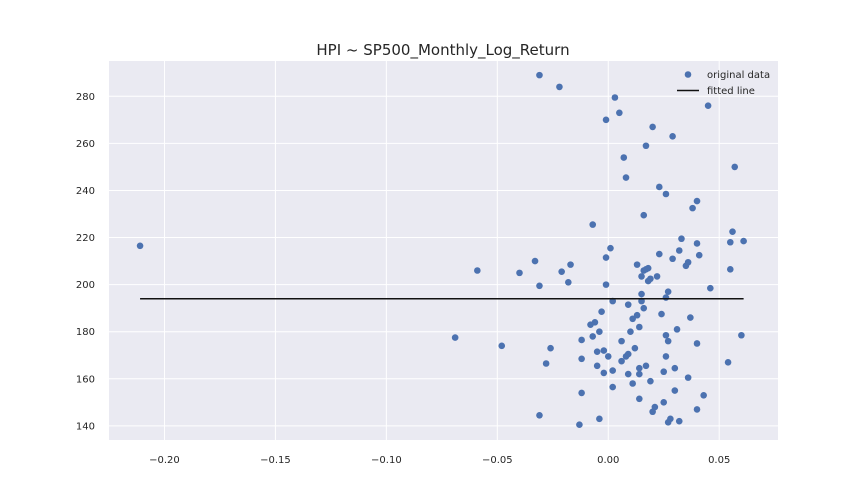 This screenshot has height=504, width=864. I want to click on legend-marker-original-data, so click(688, 74).